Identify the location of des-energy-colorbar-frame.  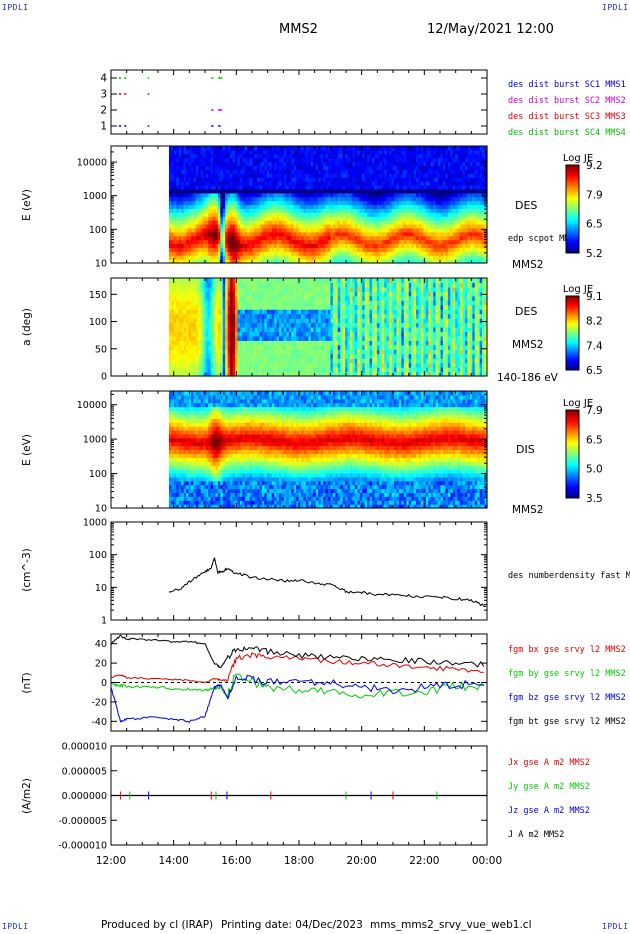
(572, 209).